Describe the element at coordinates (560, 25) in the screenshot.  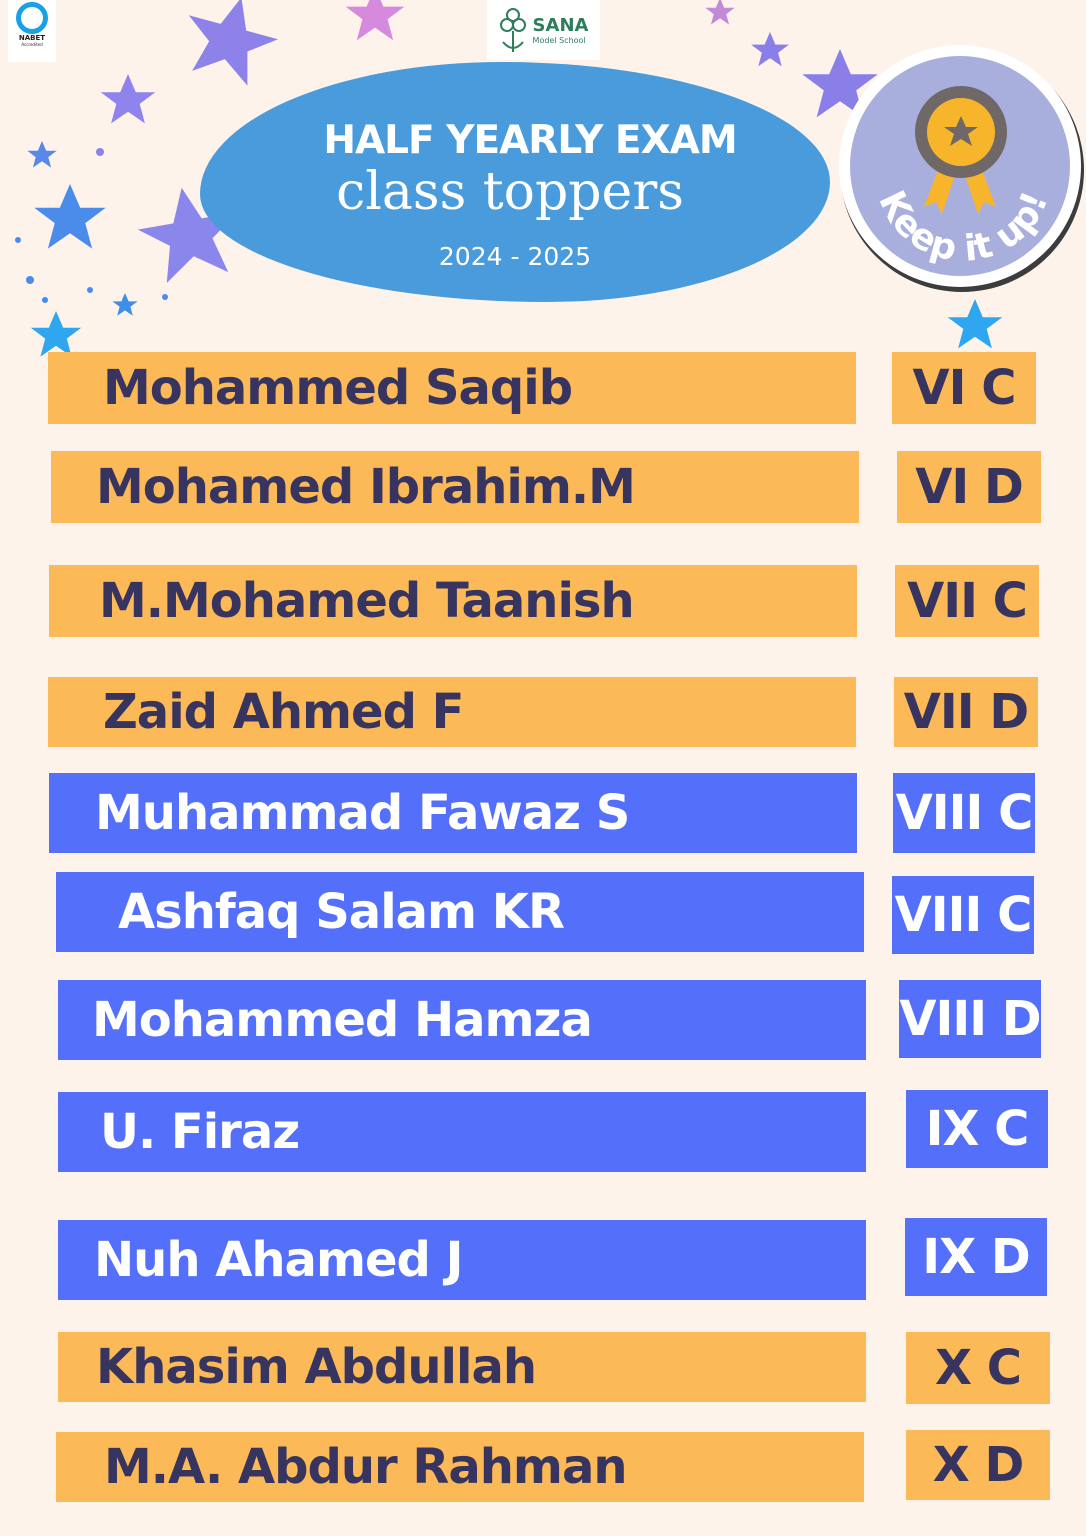
I see `school-name: SANA` at that location.